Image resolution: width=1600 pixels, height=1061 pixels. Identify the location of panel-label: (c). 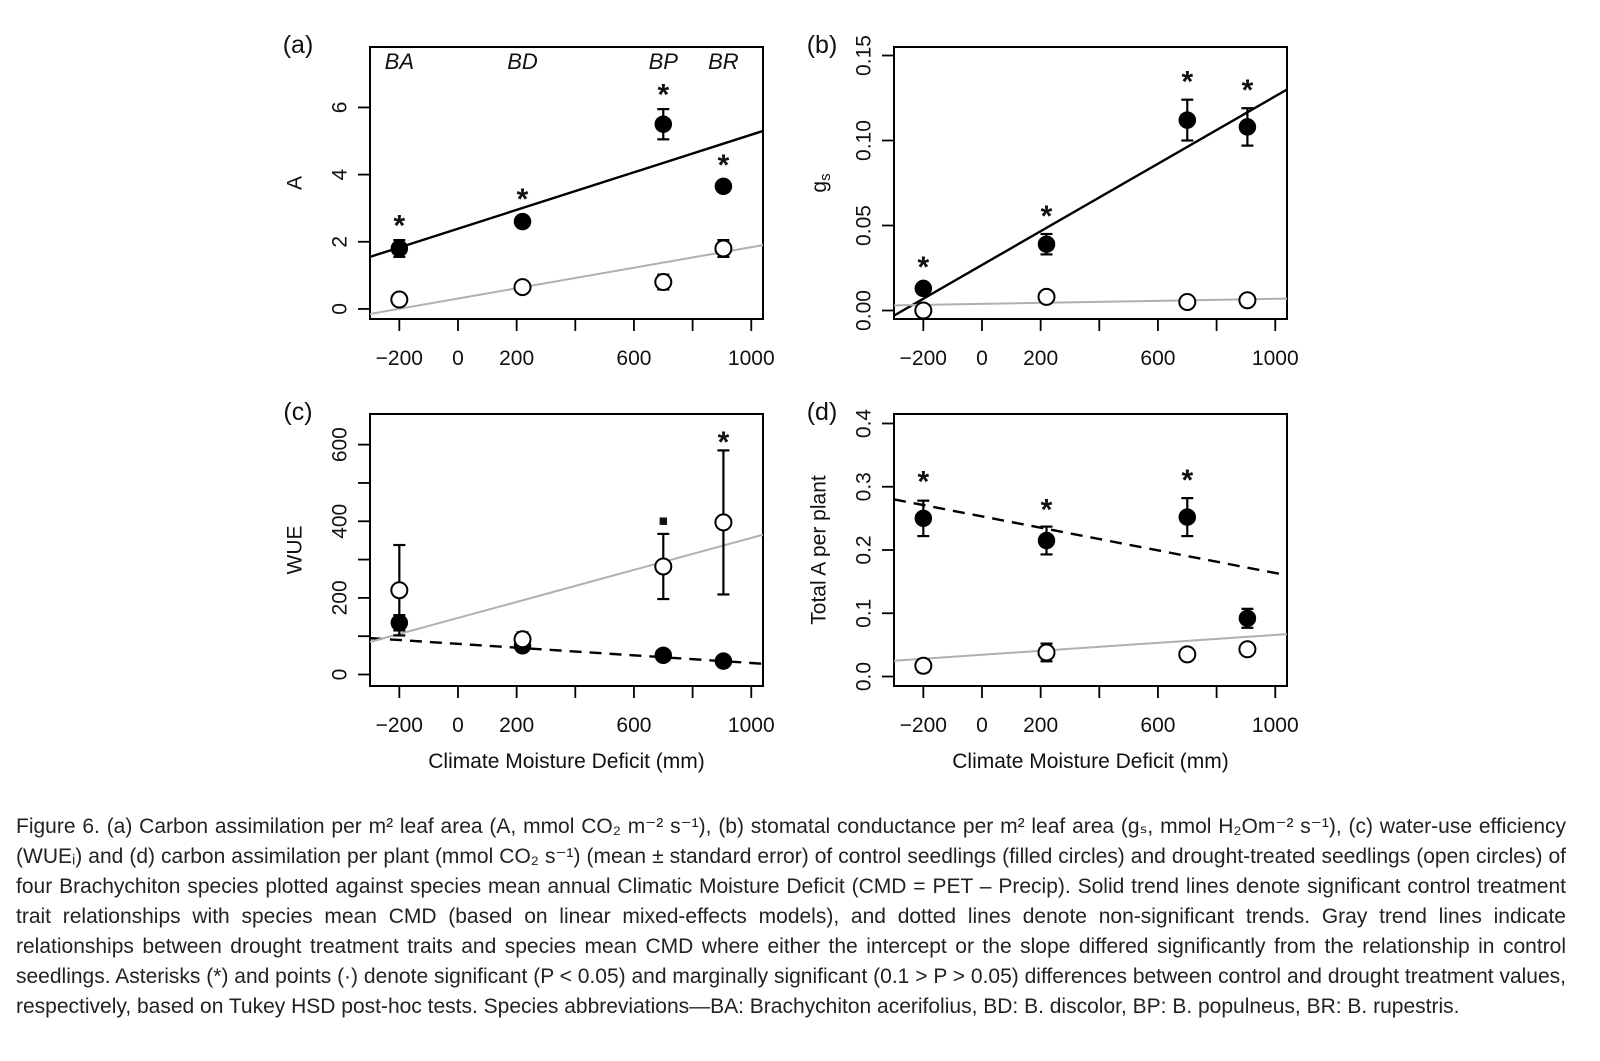
(297, 412).